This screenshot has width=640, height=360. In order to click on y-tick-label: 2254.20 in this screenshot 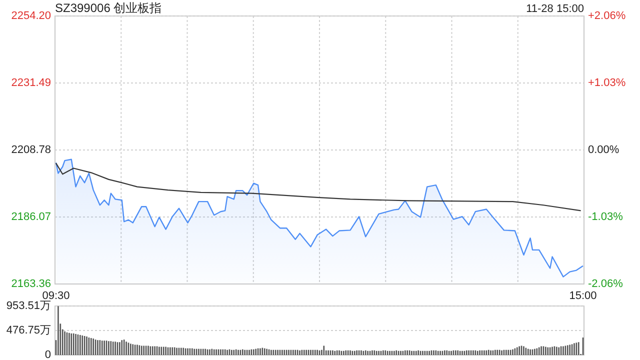, I will do `click(31, 16)`.